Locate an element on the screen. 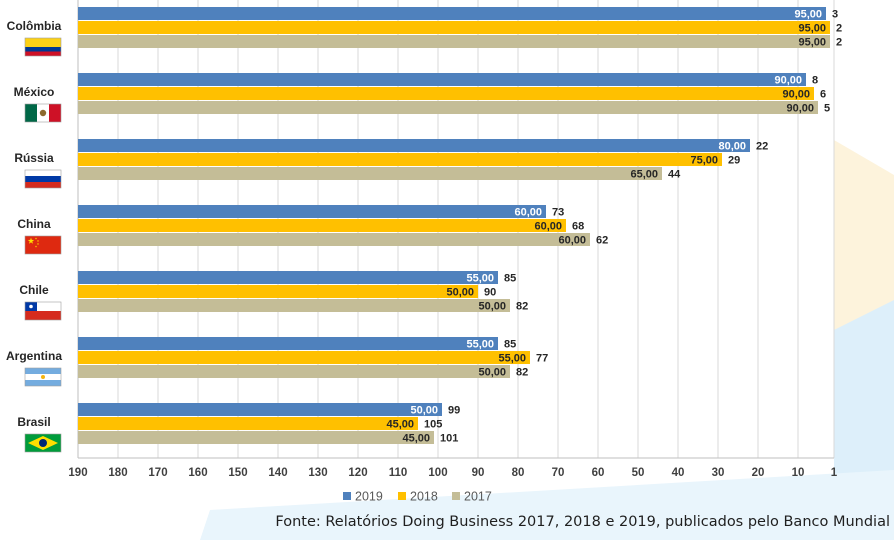 The height and width of the screenshot is (540, 894). bar-rank-label: 22 is located at coordinates (762, 147).